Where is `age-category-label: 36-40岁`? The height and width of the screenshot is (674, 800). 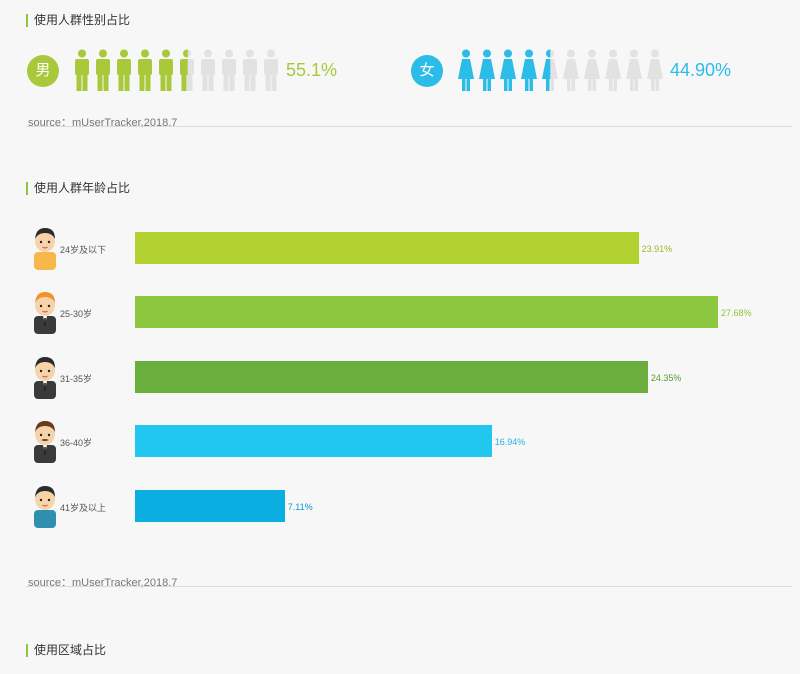 age-category-label: 36-40岁 is located at coordinates (76, 443).